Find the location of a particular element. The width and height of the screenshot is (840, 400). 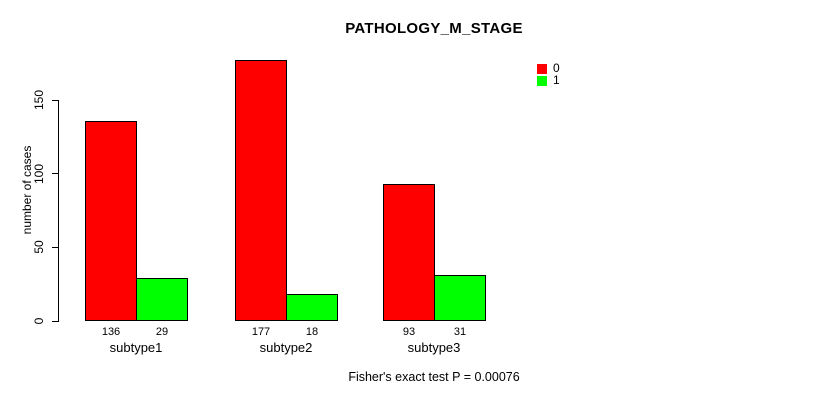

category-label-subtype3: subtype3 is located at coordinates (434, 347).